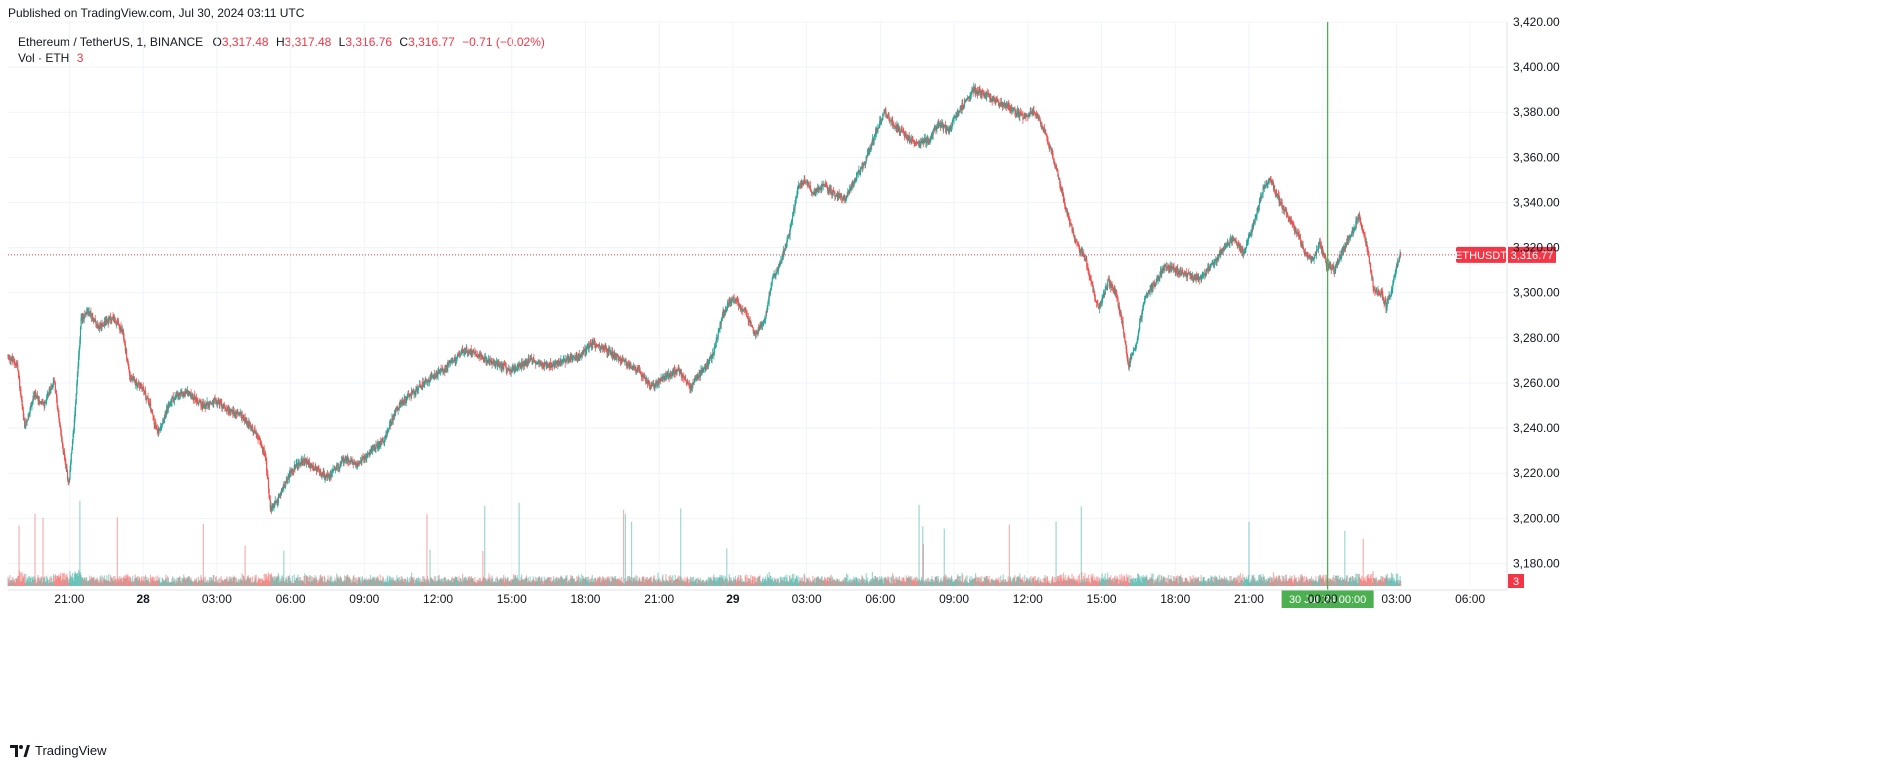  What do you see at coordinates (44, 58) in the screenshot?
I see `volume-label: Vol · ETH` at bounding box center [44, 58].